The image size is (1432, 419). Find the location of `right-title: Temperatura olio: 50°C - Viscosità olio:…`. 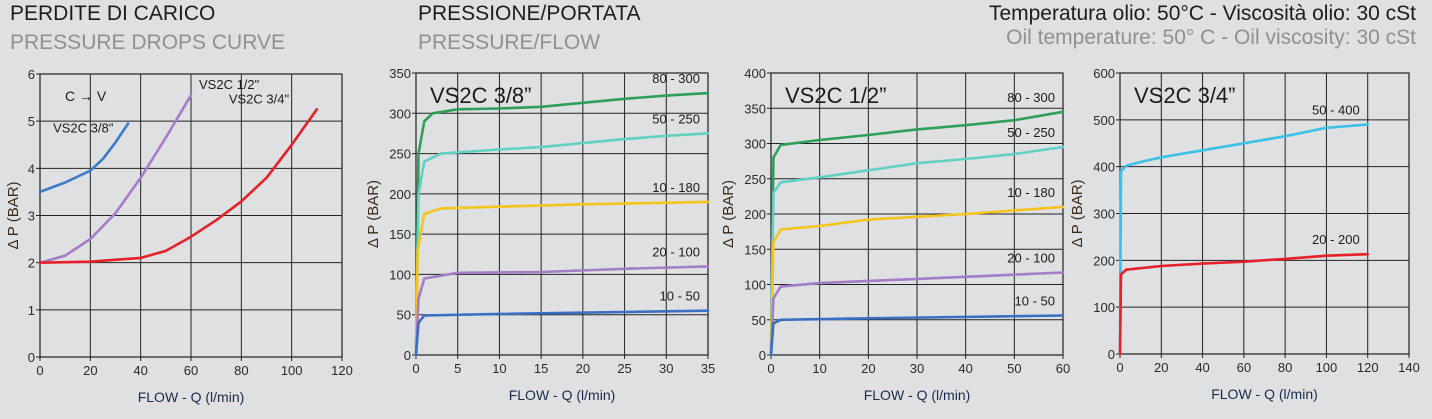

right-title: Temperatura olio: 50°C - Viscosità olio:… is located at coordinates (1202, 13).